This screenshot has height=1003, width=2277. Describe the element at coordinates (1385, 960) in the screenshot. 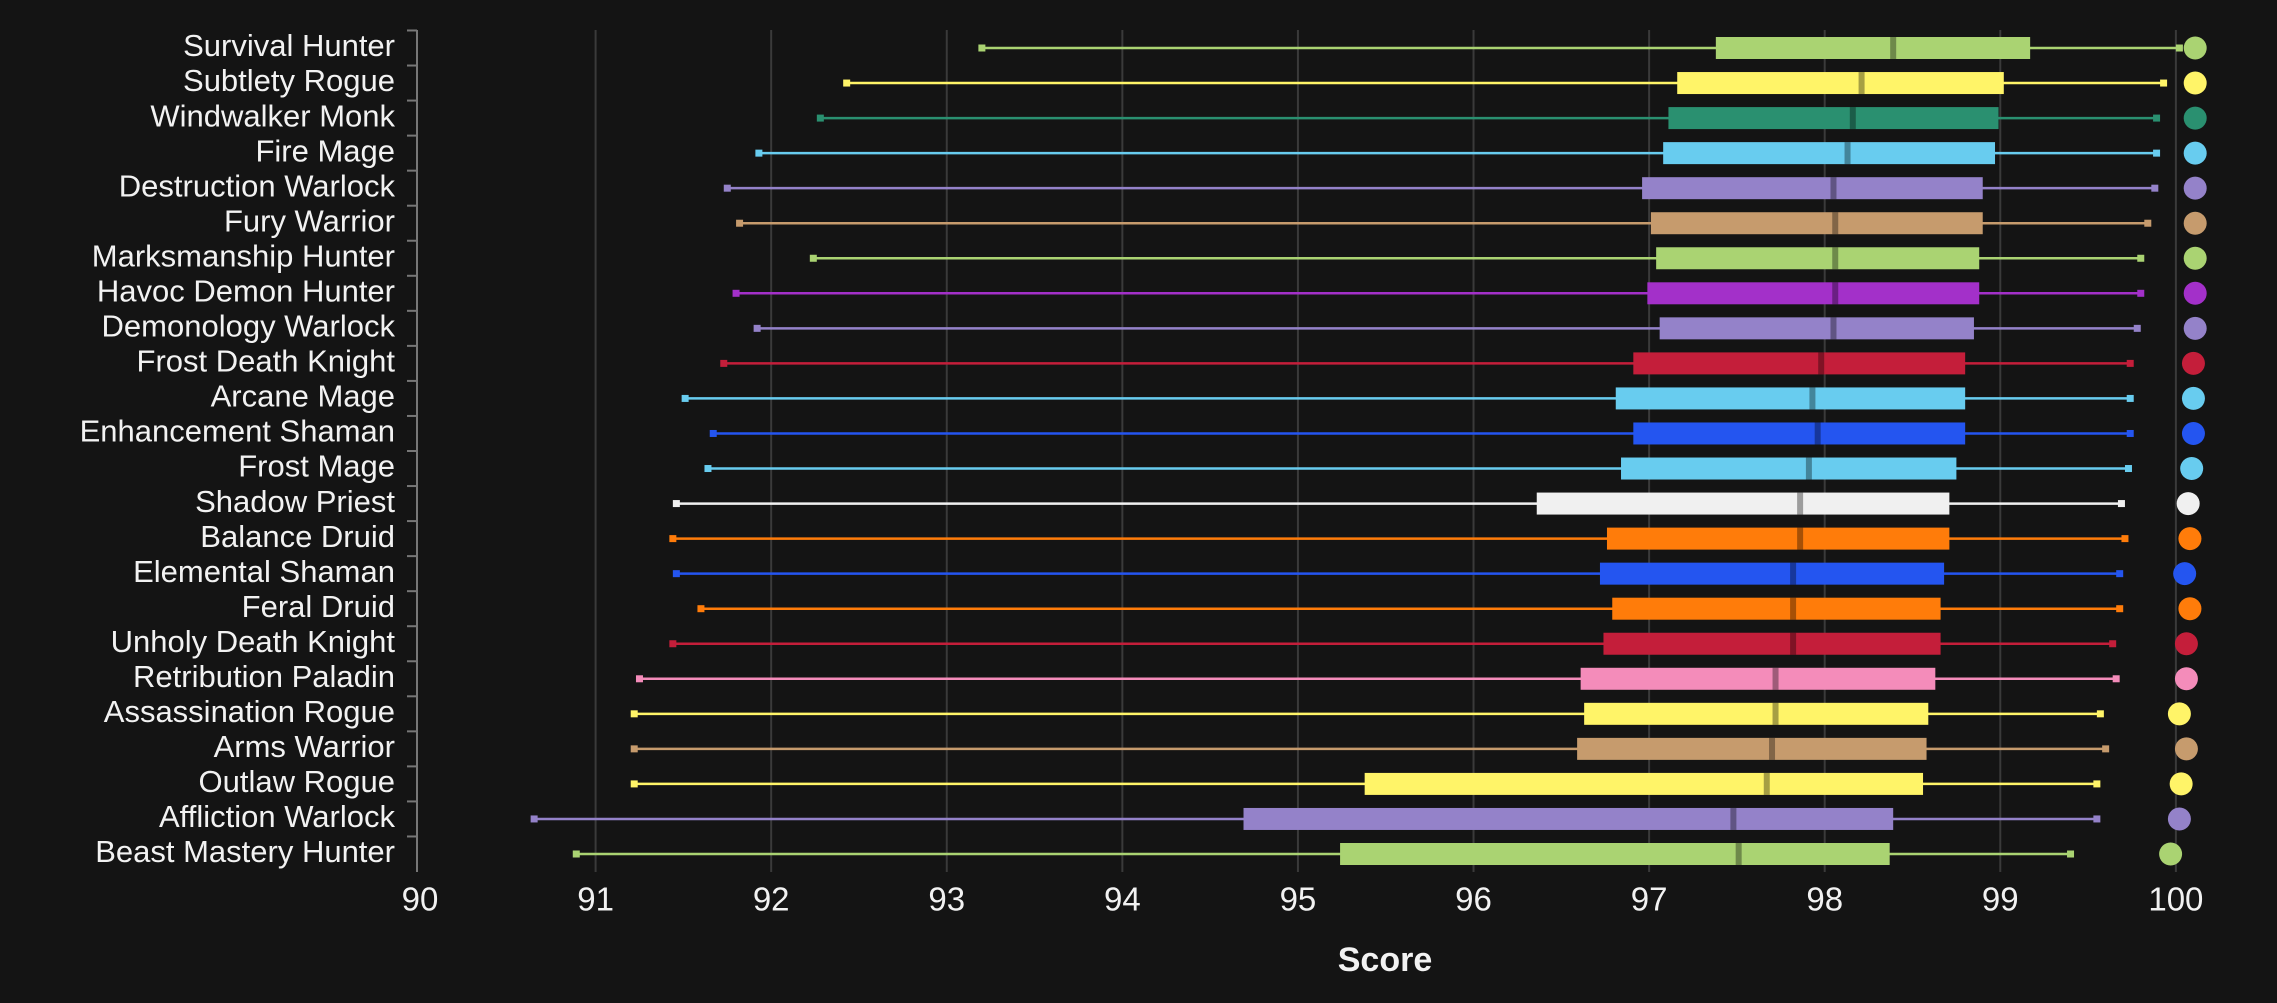

I see `x-axis-title: Score` at that location.